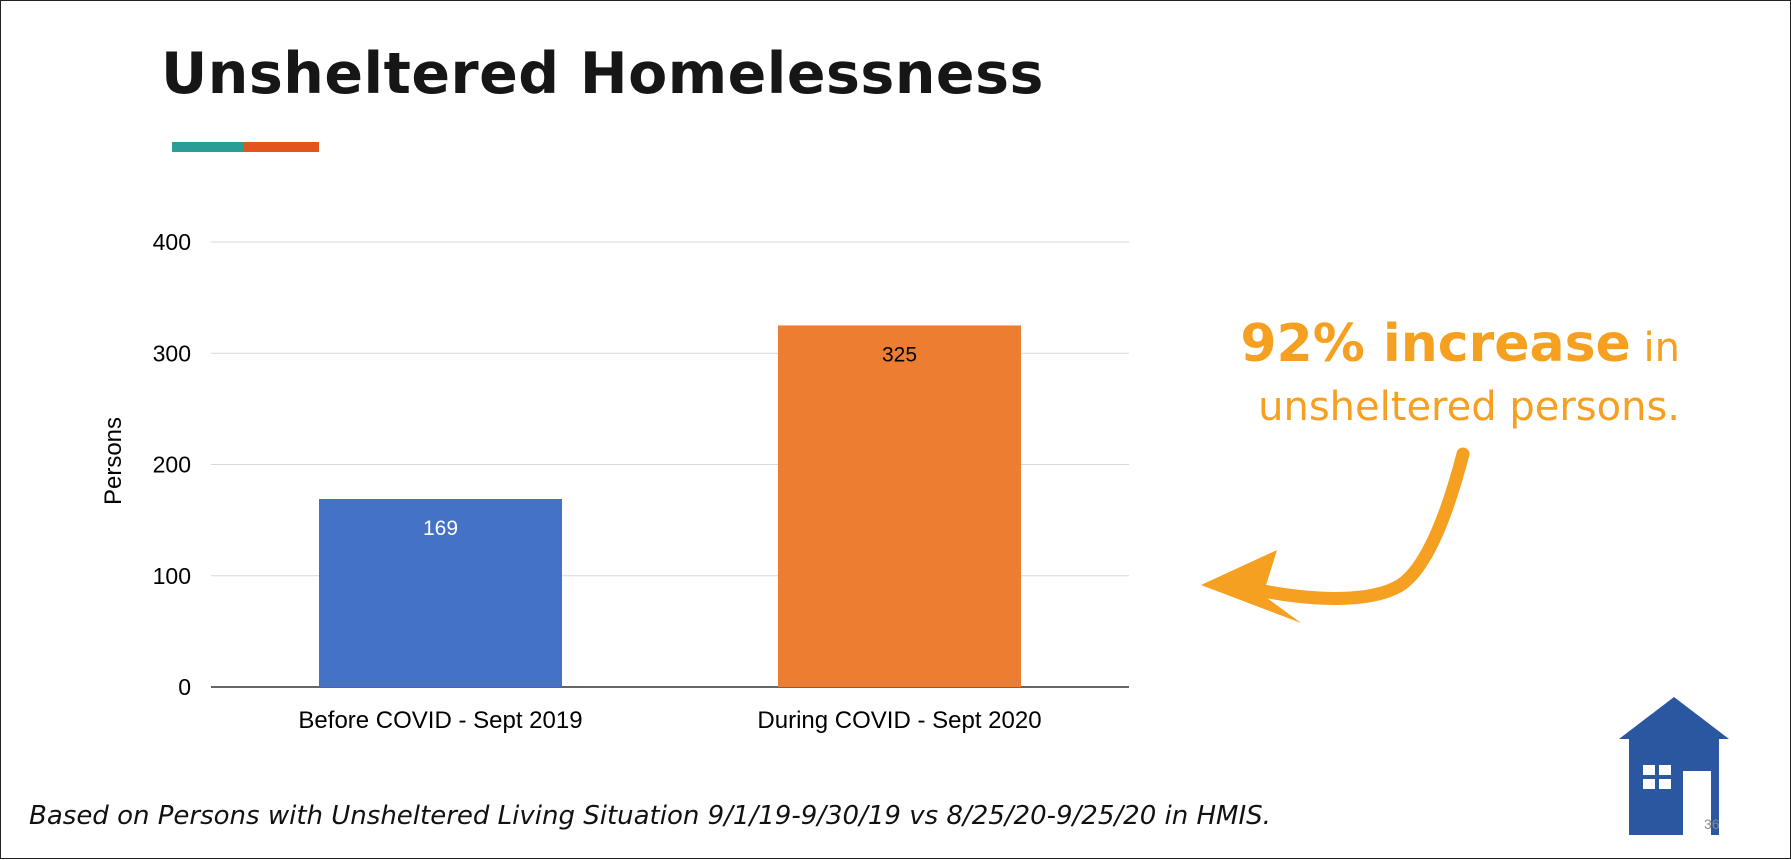 This screenshot has width=1791, height=860. I want to click on callout-suffix: in, so click(1655, 348).